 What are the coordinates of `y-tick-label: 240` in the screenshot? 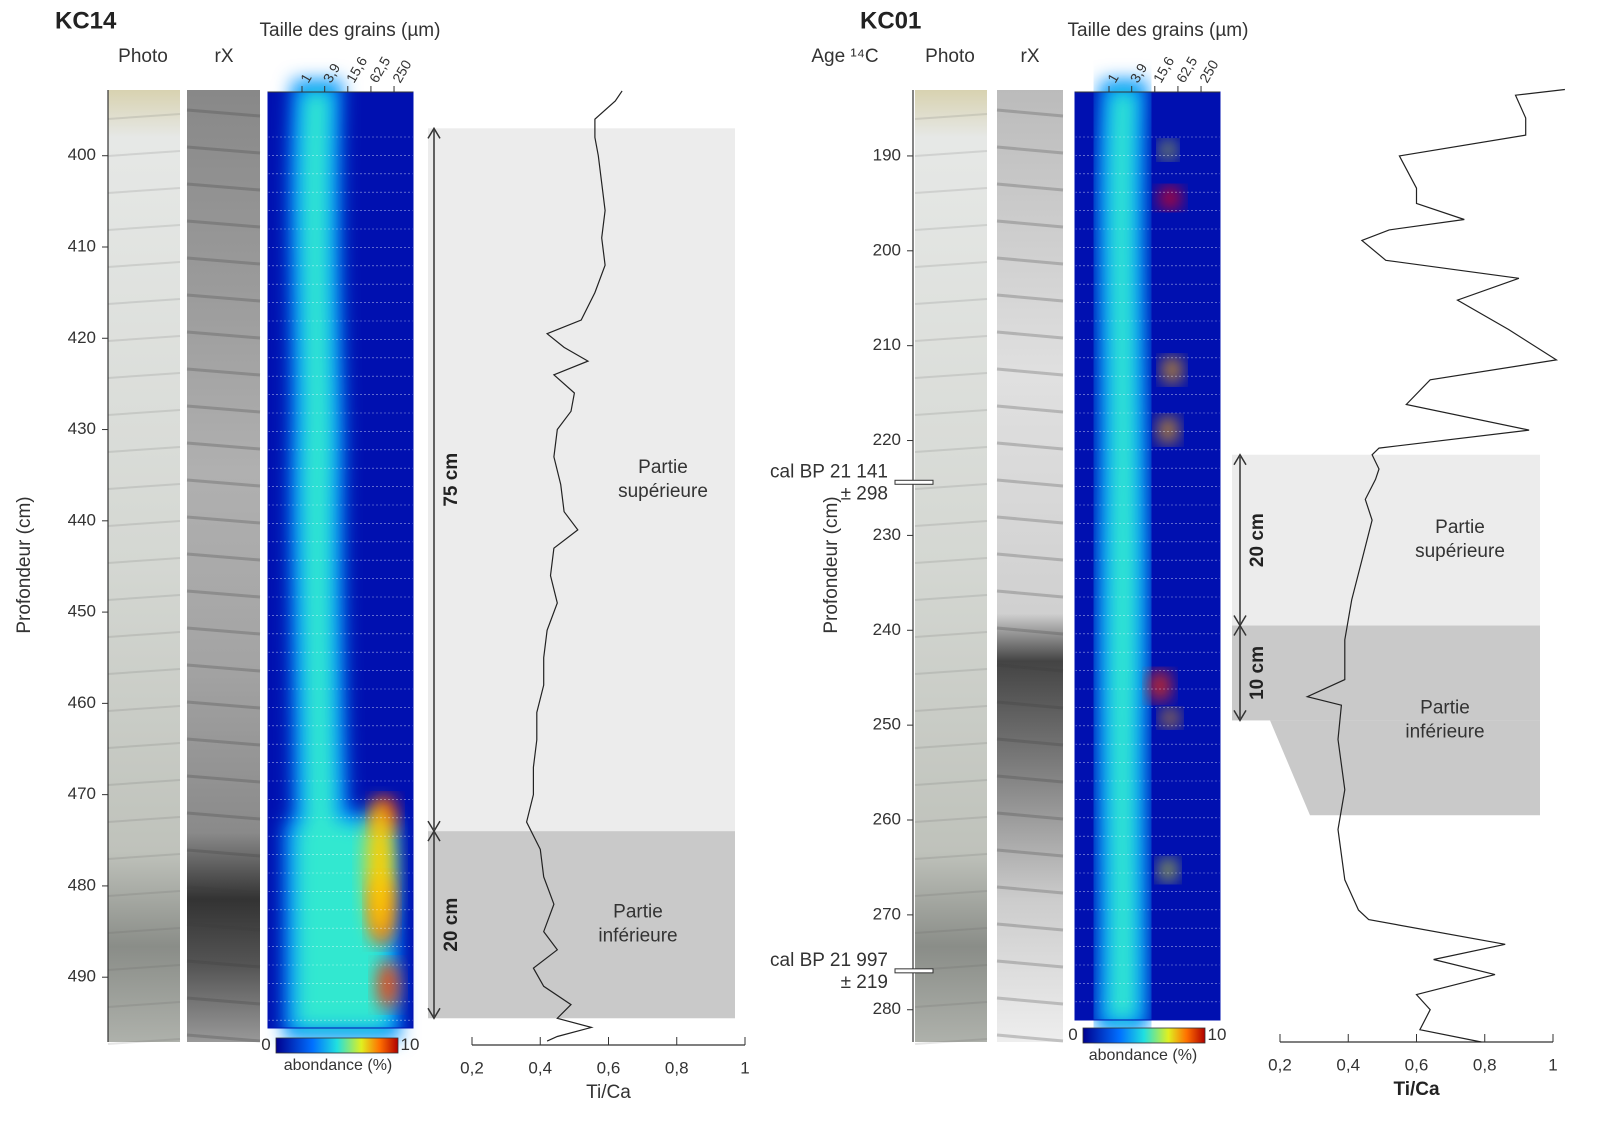 It's located at (887, 629).